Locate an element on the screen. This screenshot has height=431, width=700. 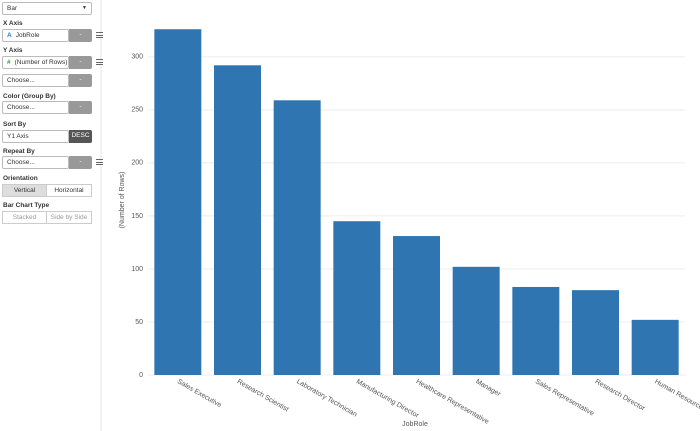
sort-order-button: DESC is located at coordinates (80, 136).